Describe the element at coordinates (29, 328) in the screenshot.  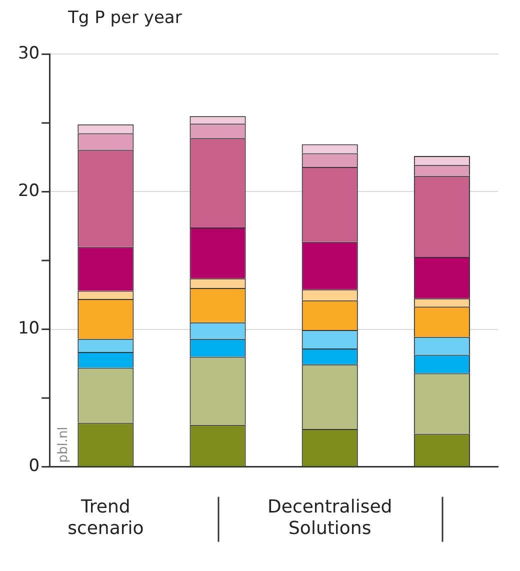
I see `y-tick-label: 10` at that location.